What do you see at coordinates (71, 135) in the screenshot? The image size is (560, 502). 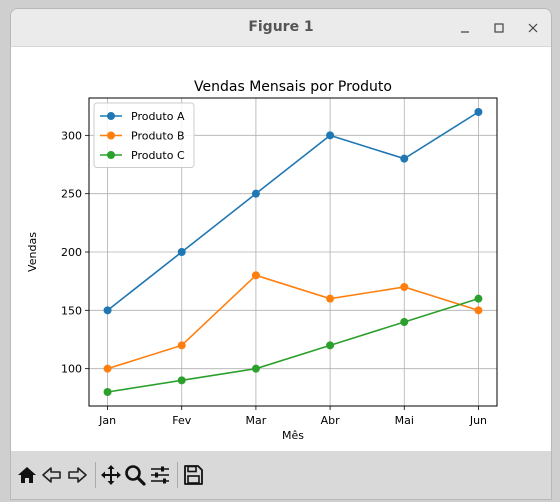 I see `y-tick-label: 300` at bounding box center [71, 135].